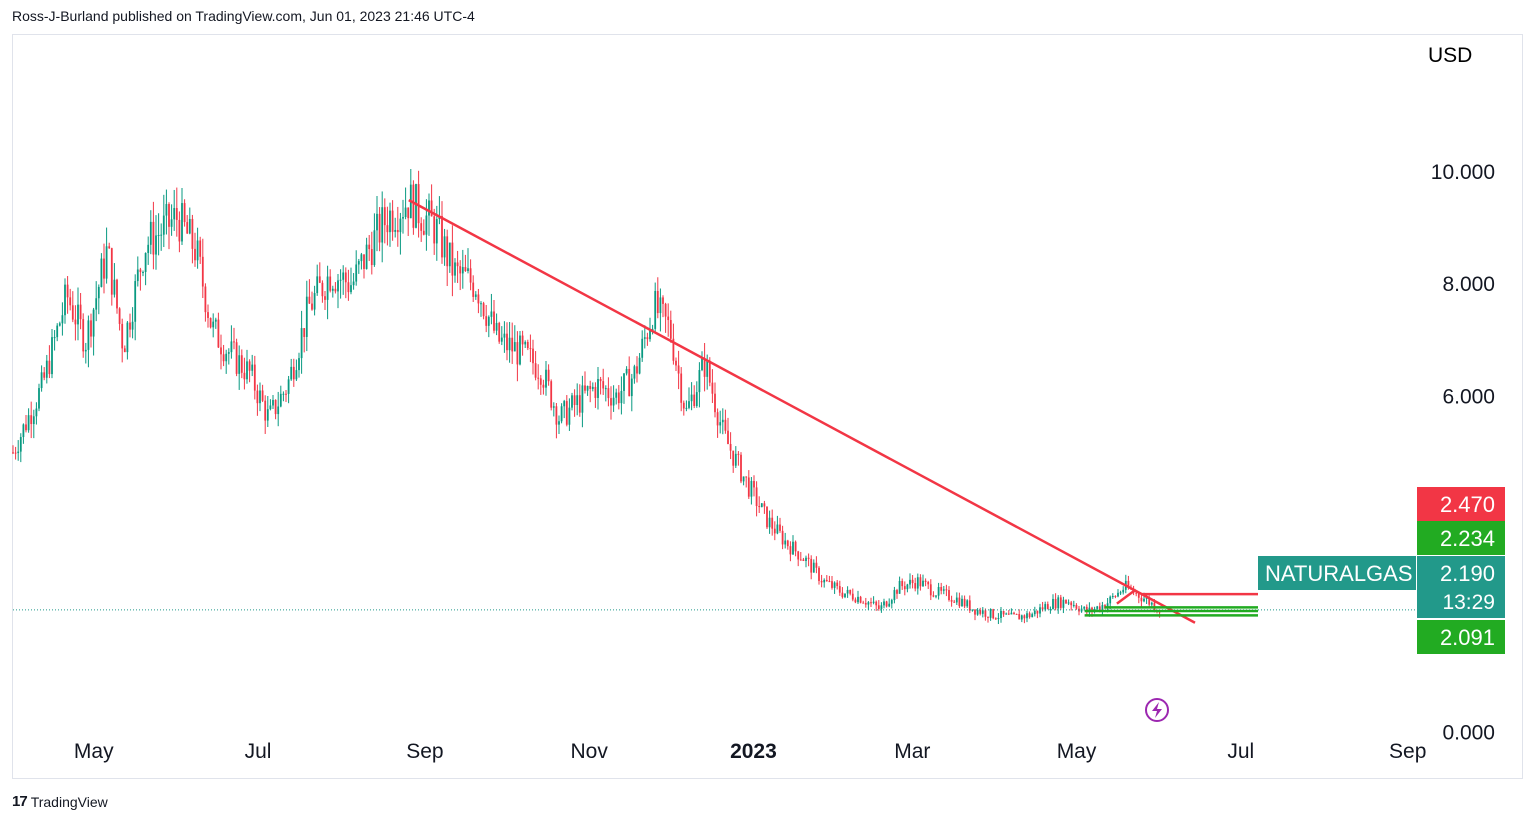 This screenshot has height=824, width=1536. I want to click on y-tick-label: 6.000, so click(1468, 396).